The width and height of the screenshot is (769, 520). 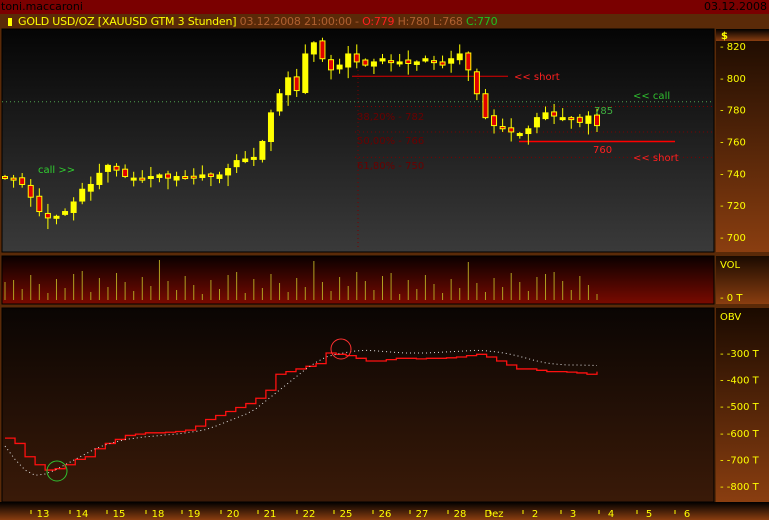 What do you see at coordinates (384, 7) in the screenshot?
I see `title-bar: toni.maccaroni 03.12.2008` at bounding box center [384, 7].